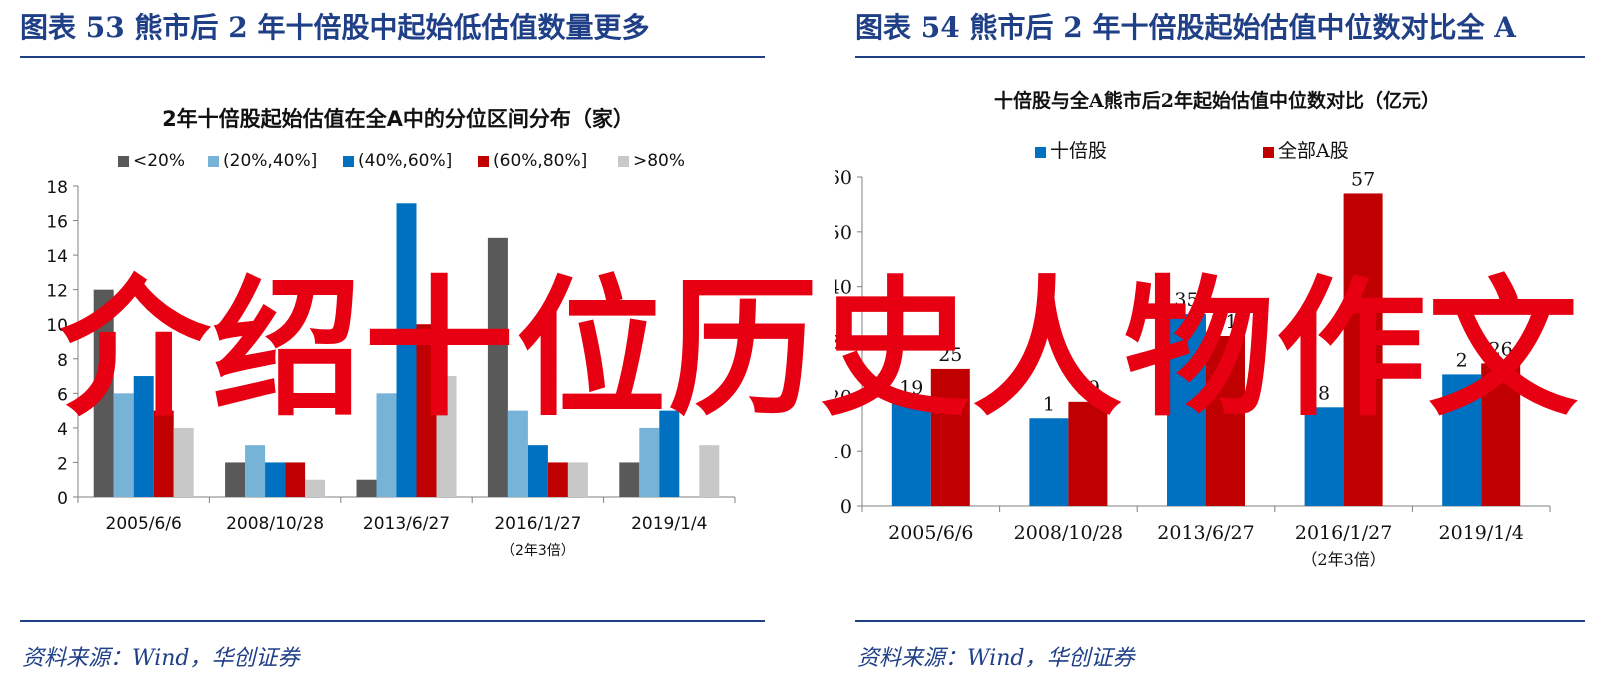  I want to click on data-label: 26, so click(1501, 349).